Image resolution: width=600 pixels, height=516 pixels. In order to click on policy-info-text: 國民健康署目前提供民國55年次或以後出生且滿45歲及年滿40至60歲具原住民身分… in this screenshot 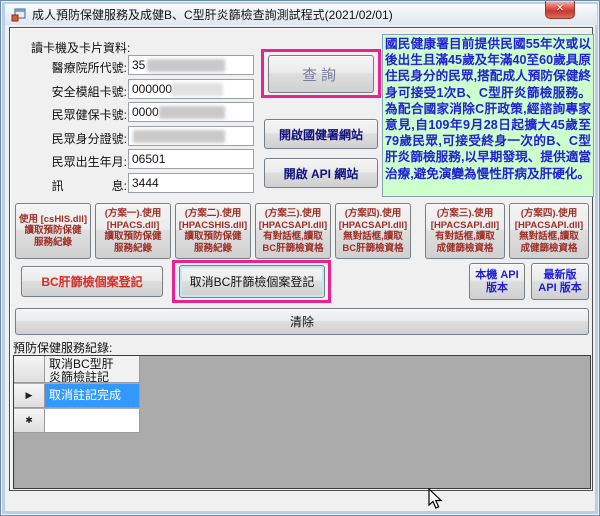, I will do `click(488, 115)`.